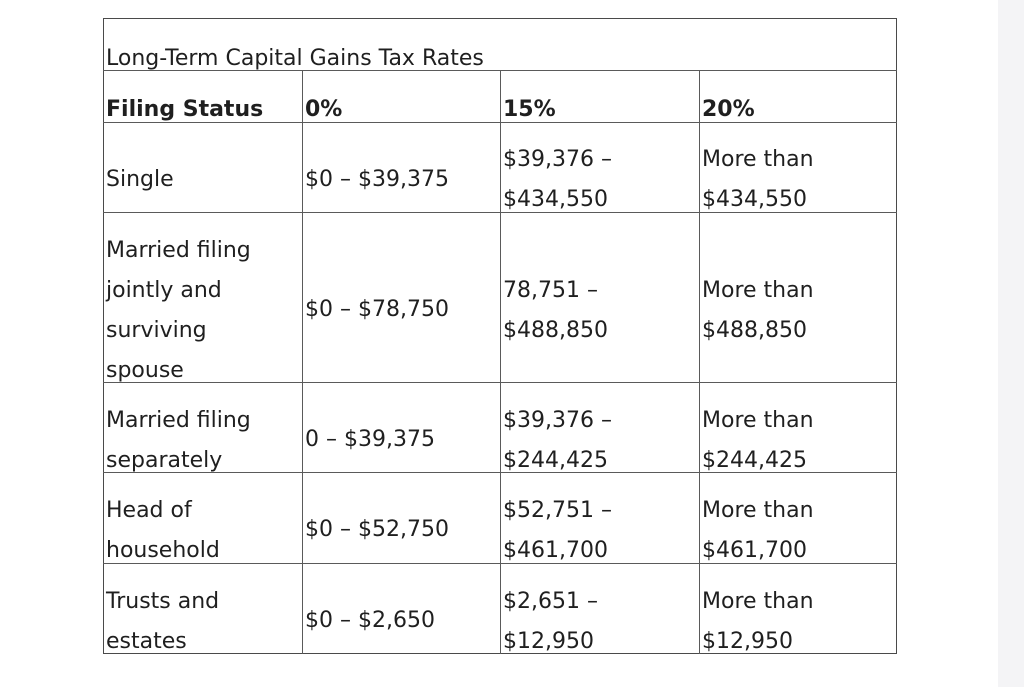  I want to click on table-cell-status: Head of household, so click(163, 531).